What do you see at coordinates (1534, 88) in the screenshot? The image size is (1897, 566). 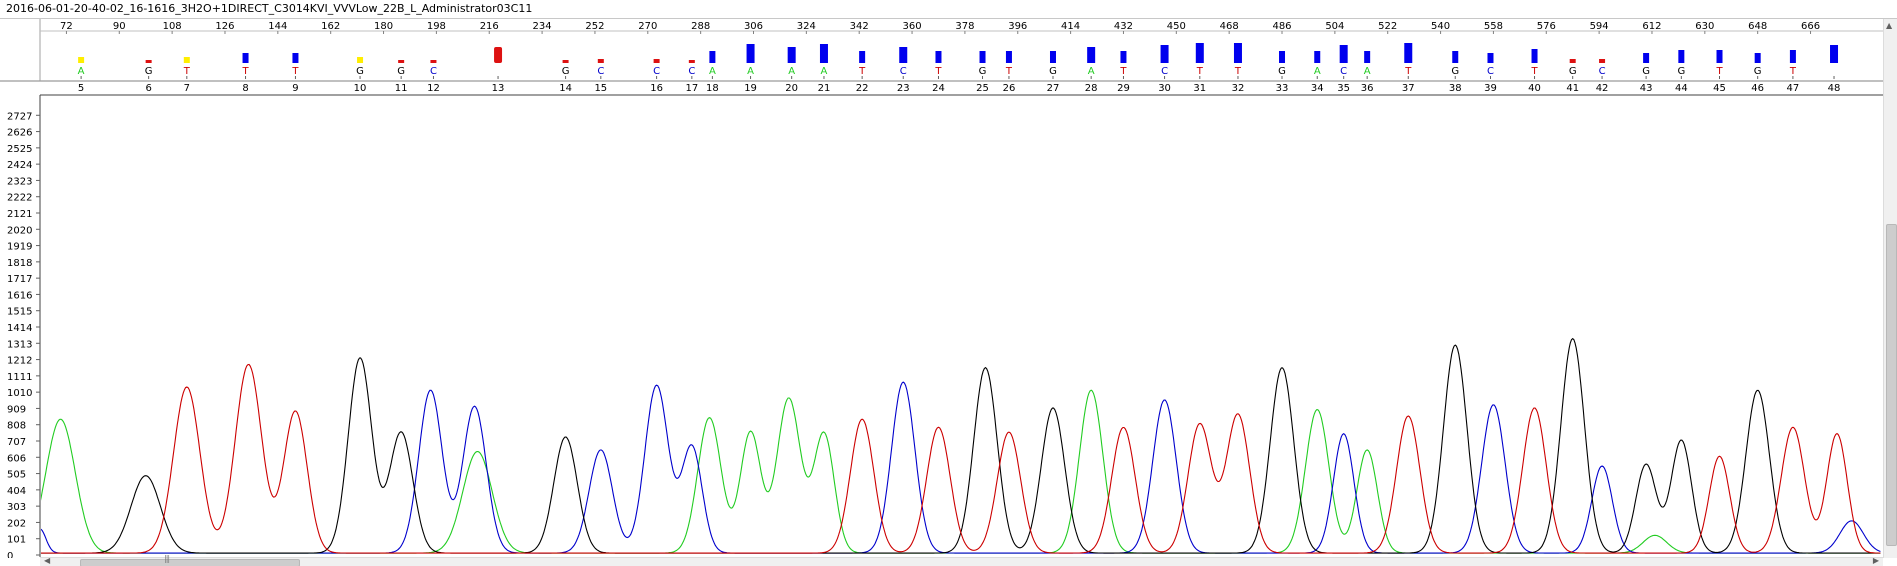 I see `position-number: 40` at bounding box center [1534, 88].